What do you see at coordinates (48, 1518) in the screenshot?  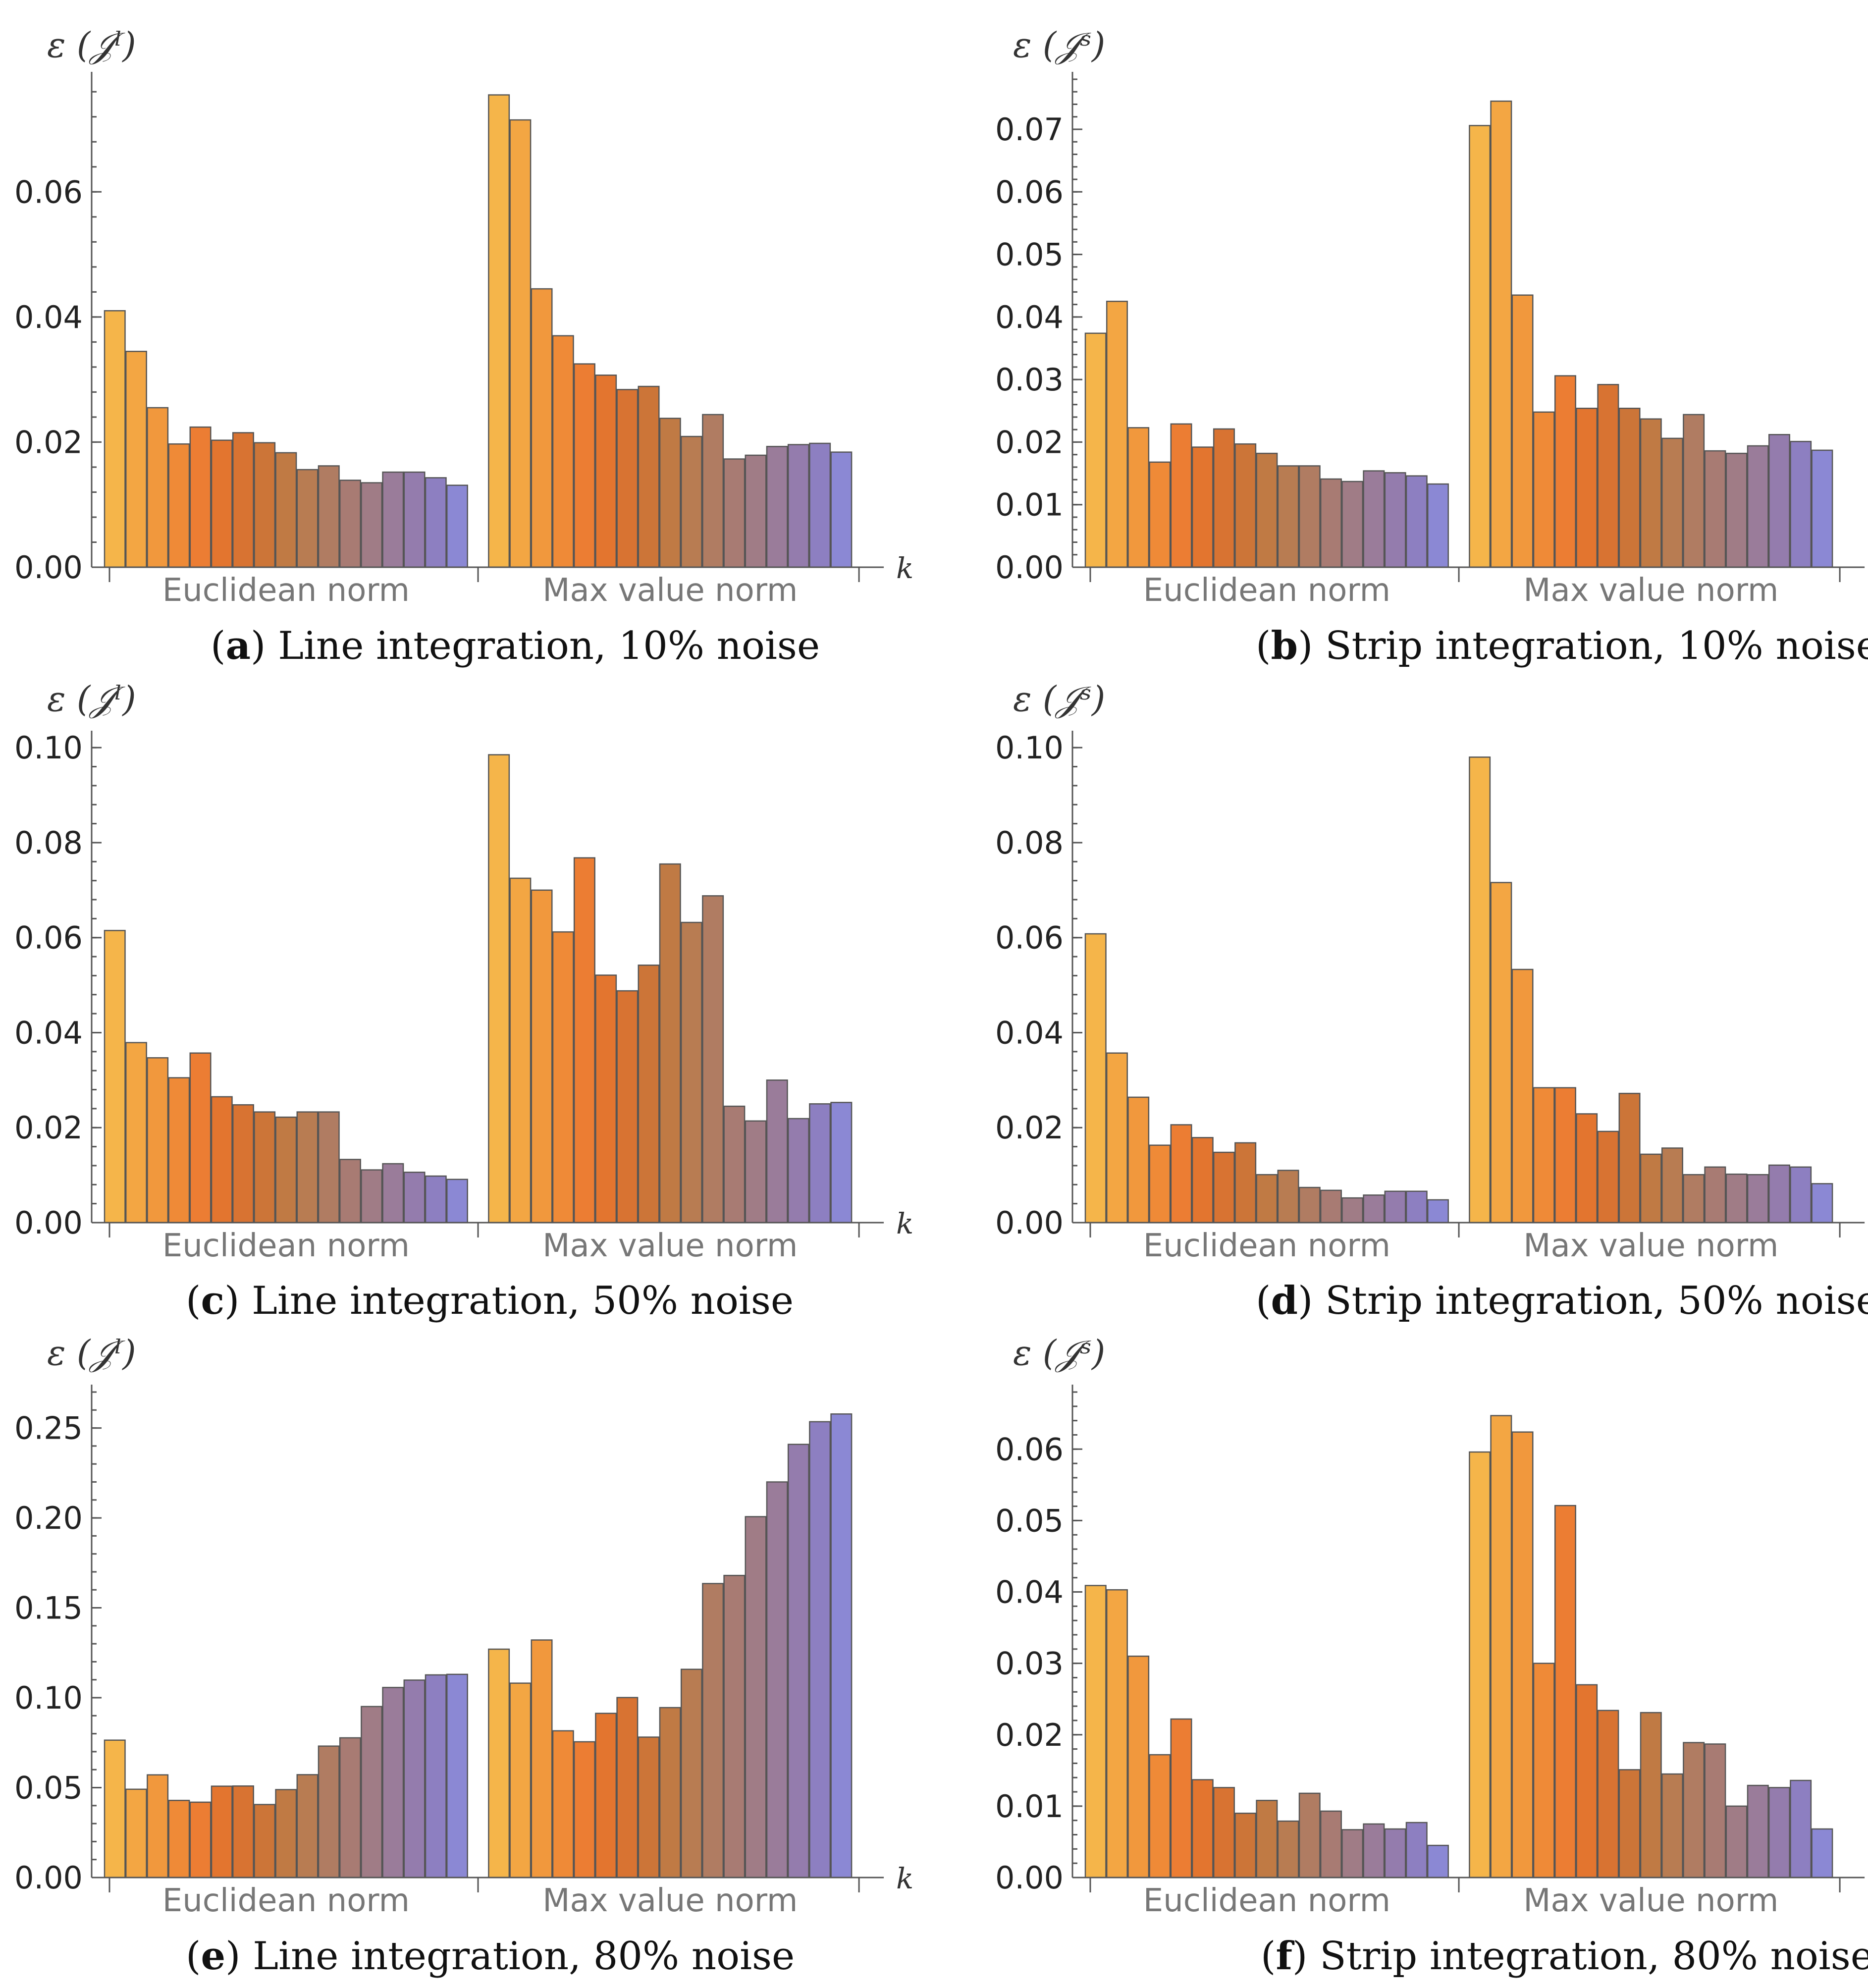 I see `y-tick-label: 0.20` at bounding box center [48, 1518].